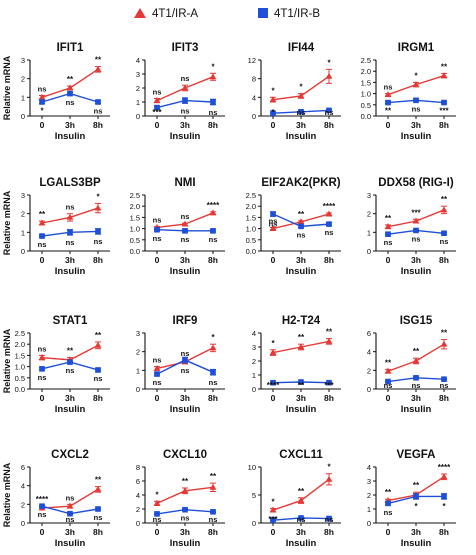 This screenshot has height=555, width=476. What do you see at coordinates (184, 183) in the screenshot?
I see `panel-title: NMI` at bounding box center [184, 183].